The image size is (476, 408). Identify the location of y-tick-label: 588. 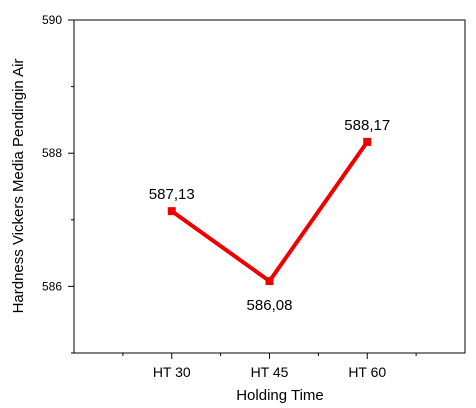
(52, 153).